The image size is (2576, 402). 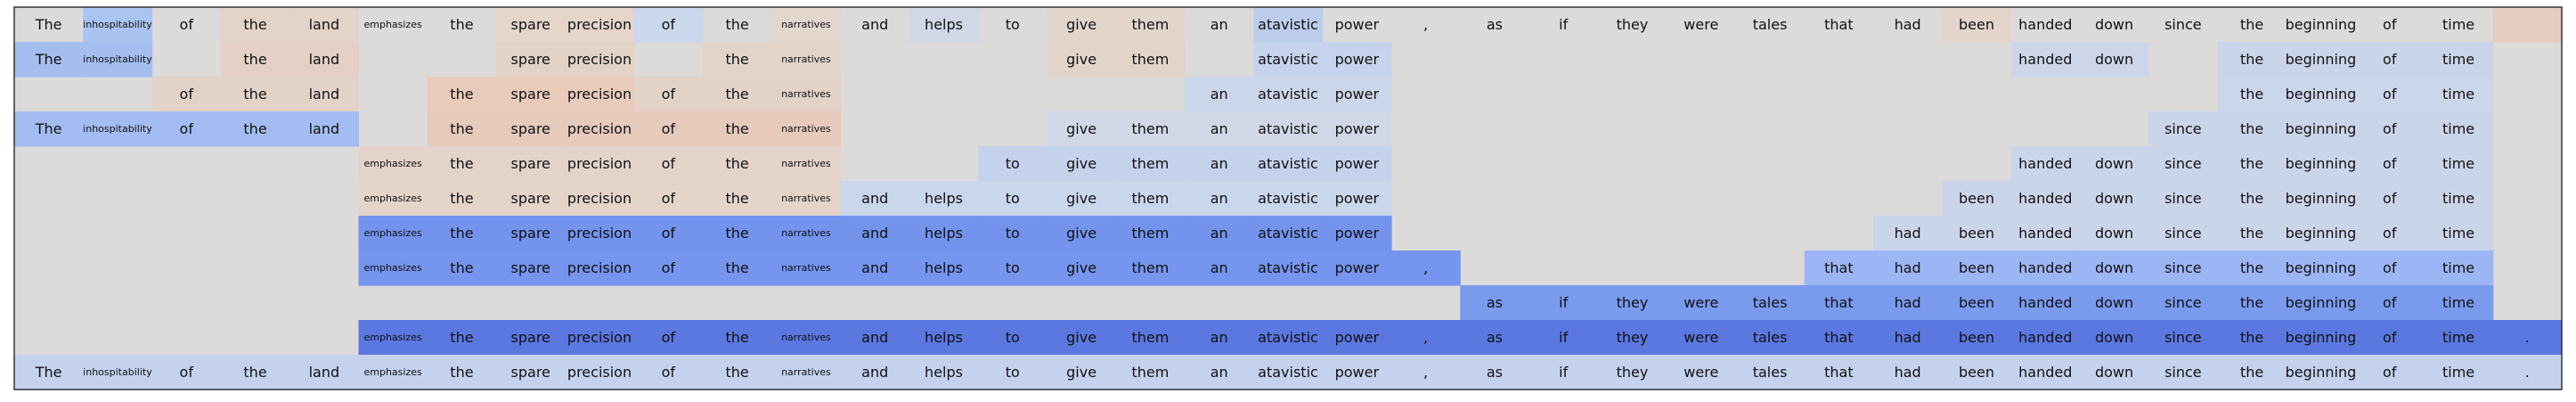 I want to click on token-label: that, so click(x=1839, y=337).